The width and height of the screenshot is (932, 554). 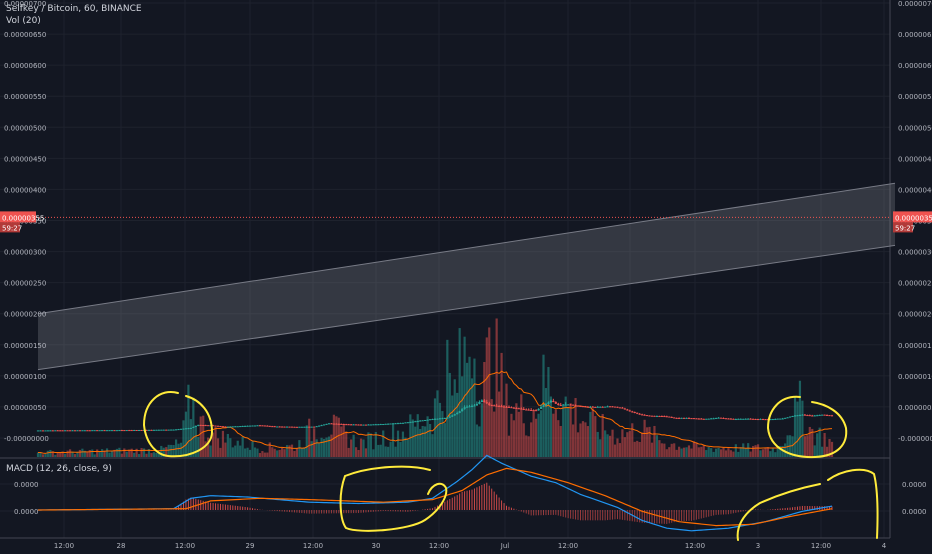 I want to click on price-tick-right: 0.00000450, so click(x=915, y=159).